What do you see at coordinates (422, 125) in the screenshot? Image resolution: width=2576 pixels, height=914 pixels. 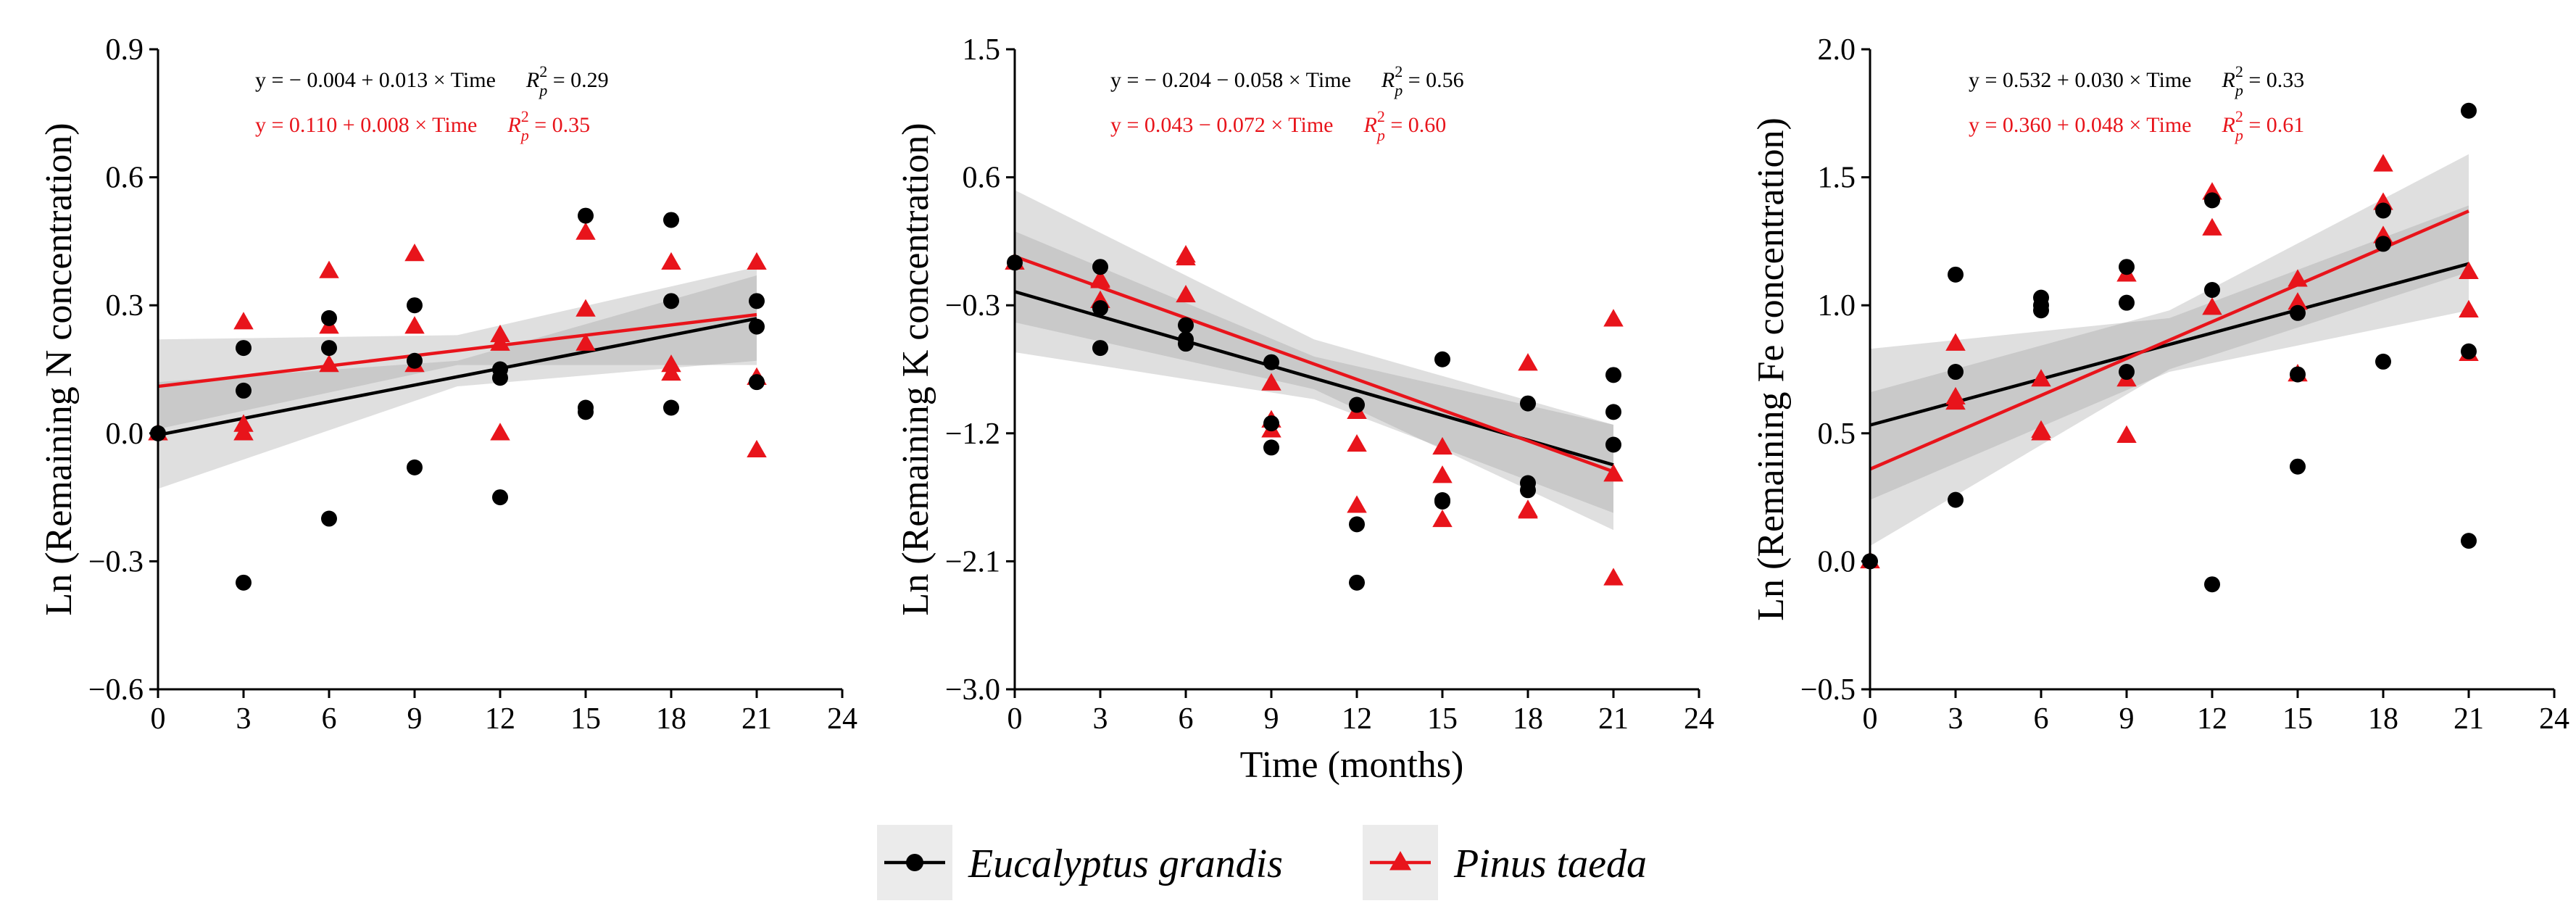 I see `regression-equation-pinus: y = 0.110 + 0.008 × Time R2 p = 0.35` at bounding box center [422, 125].